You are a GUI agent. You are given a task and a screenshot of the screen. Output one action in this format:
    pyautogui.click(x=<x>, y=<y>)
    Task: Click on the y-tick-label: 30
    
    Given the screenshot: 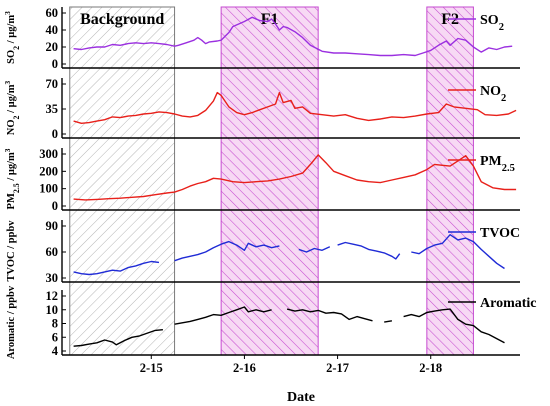 What is the action you would take?
    pyautogui.click(x=52, y=278)
    